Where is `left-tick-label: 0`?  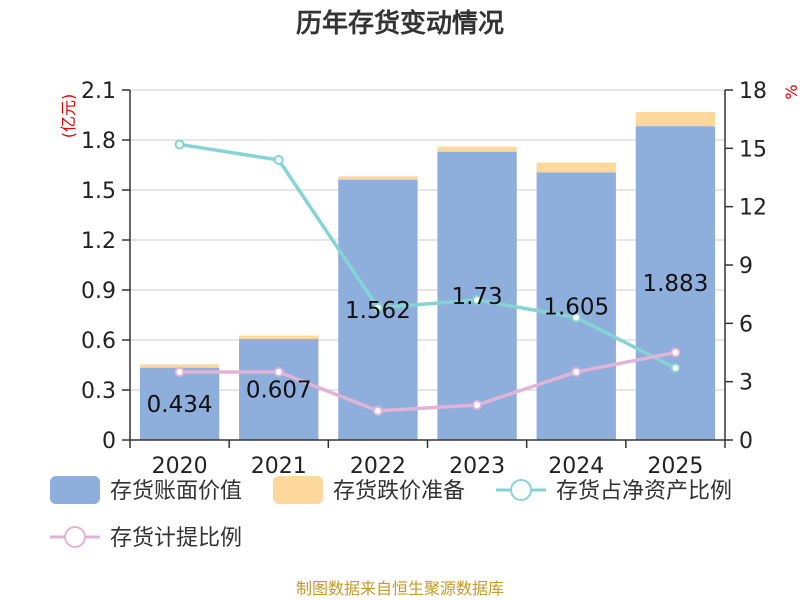
left-tick-label: 0 is located at coordinates (109, 441).